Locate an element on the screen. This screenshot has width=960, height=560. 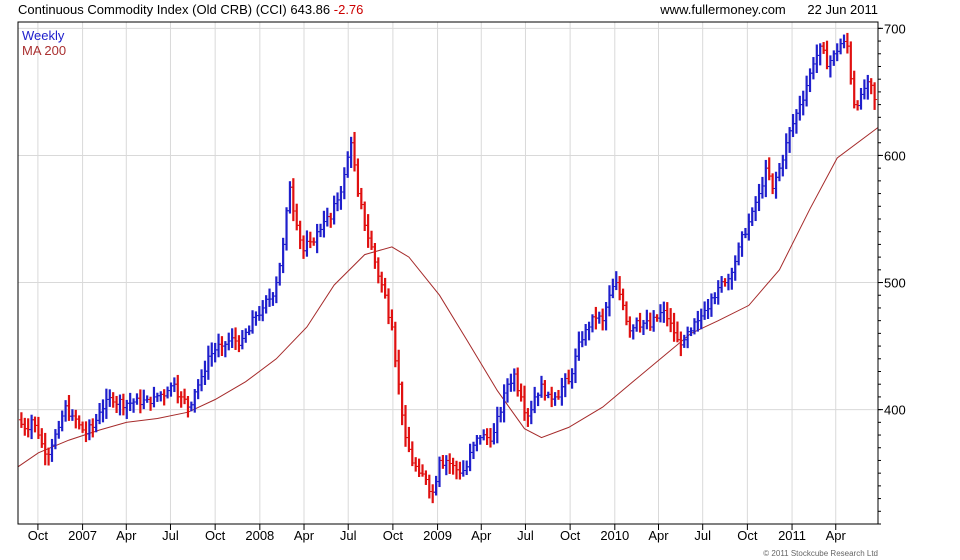
copyright: © 2011 Stockcube Research Ltd is located at coordinates (820, 553).